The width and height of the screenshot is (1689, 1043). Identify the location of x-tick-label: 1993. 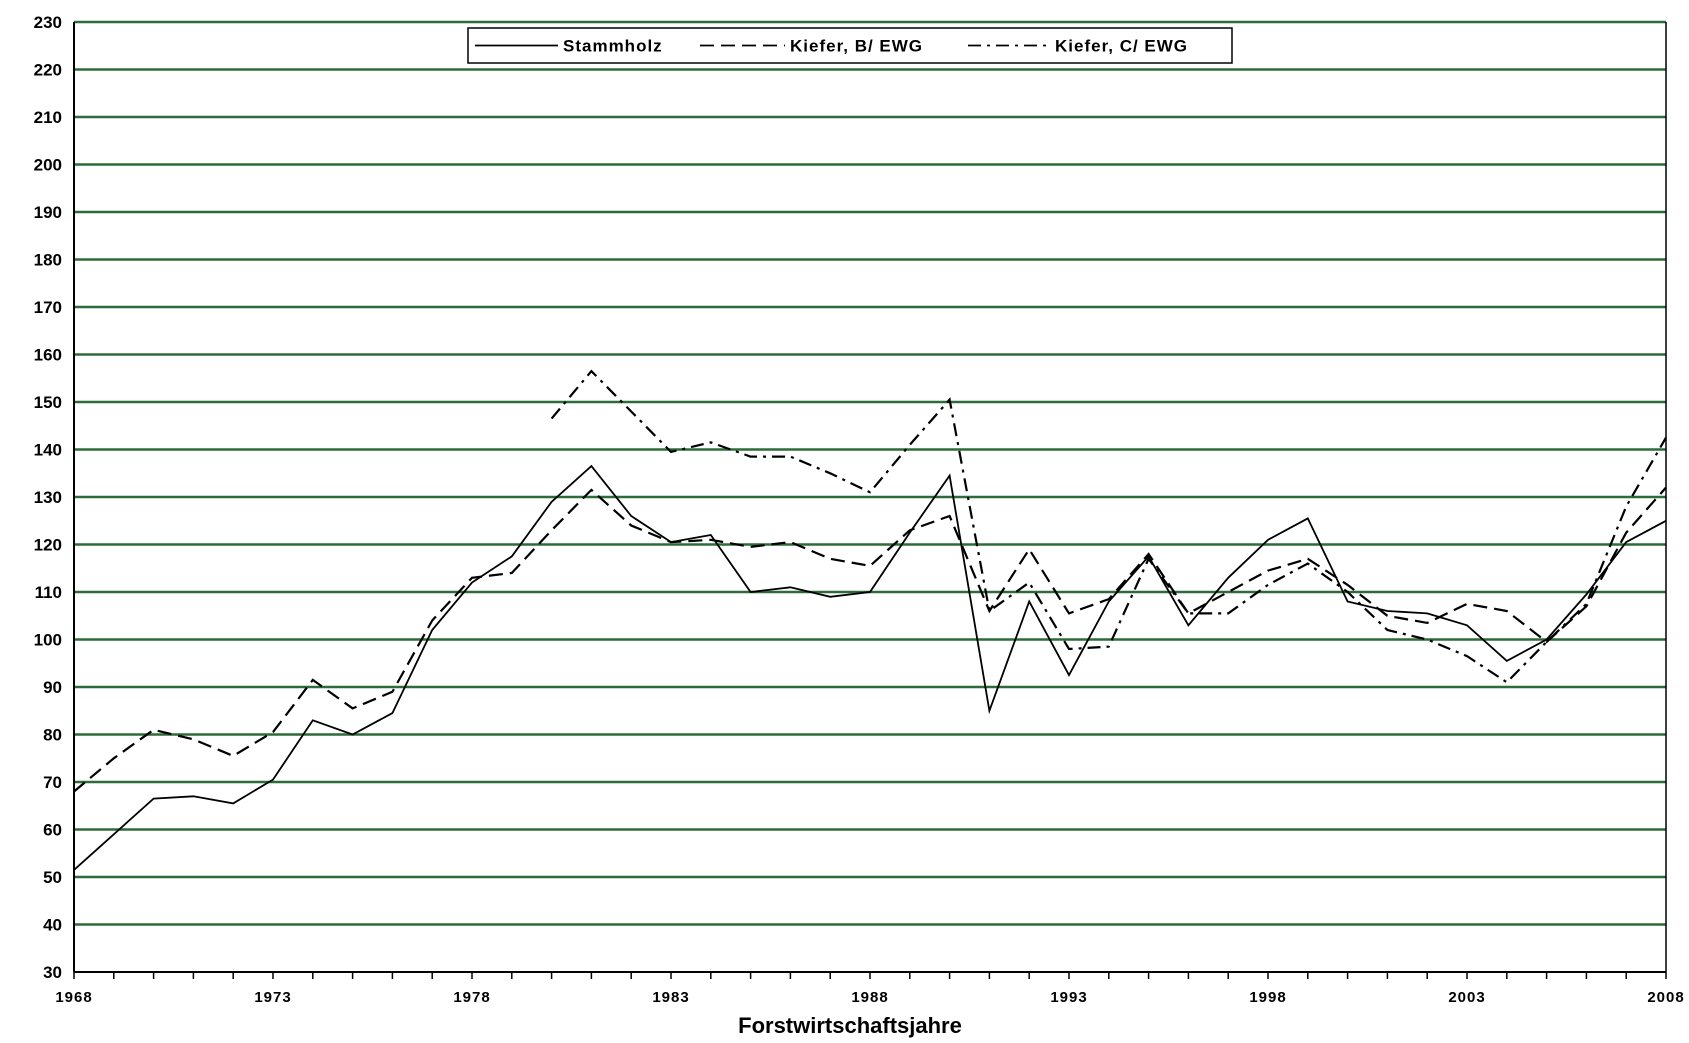
(1068, 997).